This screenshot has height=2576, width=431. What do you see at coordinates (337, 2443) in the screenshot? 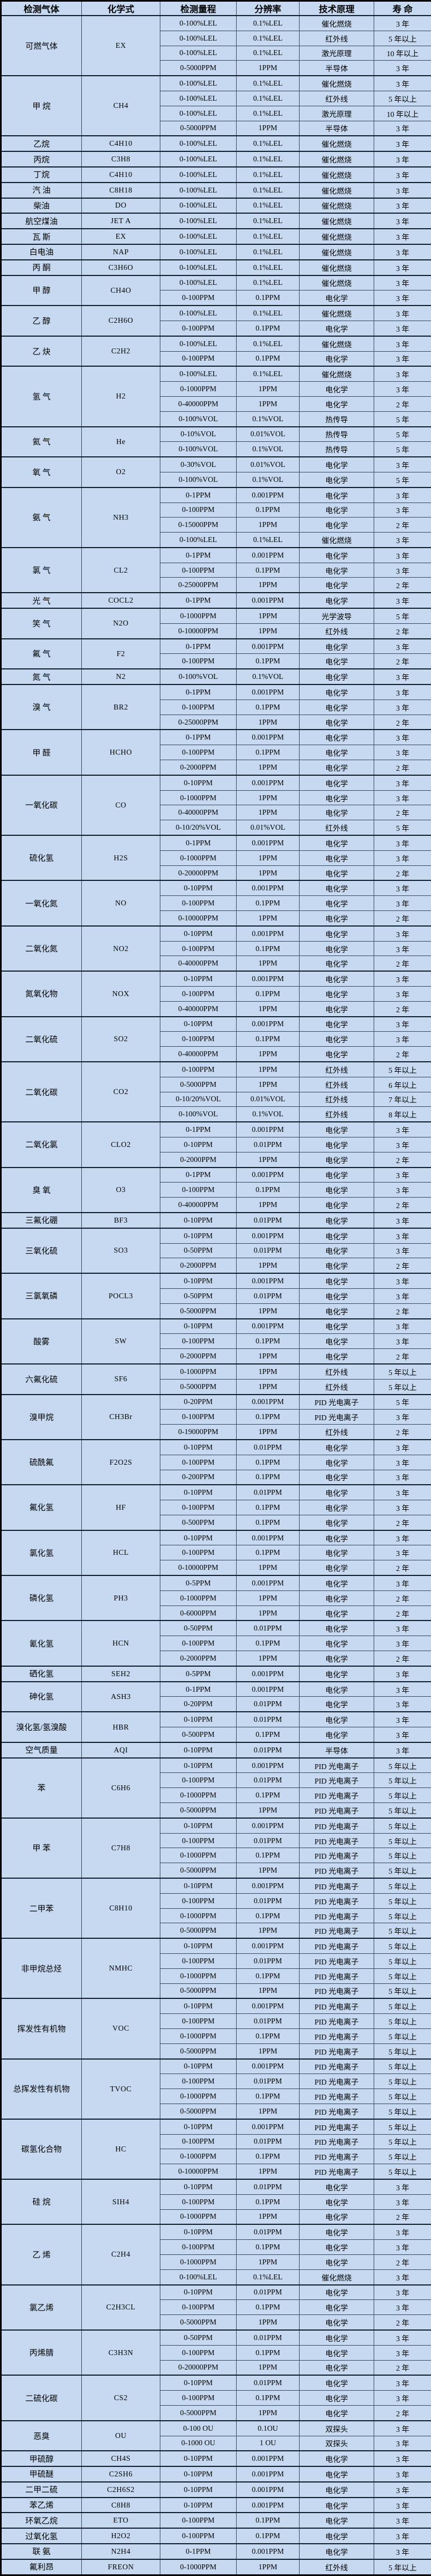
I see `principle-cell: 双探头` at bounding box center [337, 2443].